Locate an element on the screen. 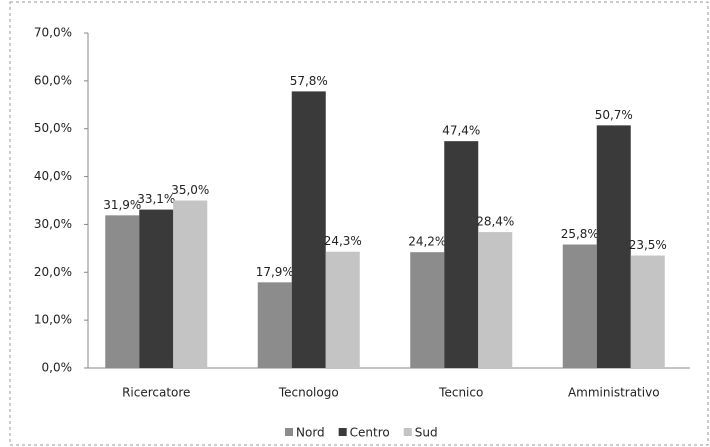  x-tick-label: Amministrativo is located at coordinates (614, 393).